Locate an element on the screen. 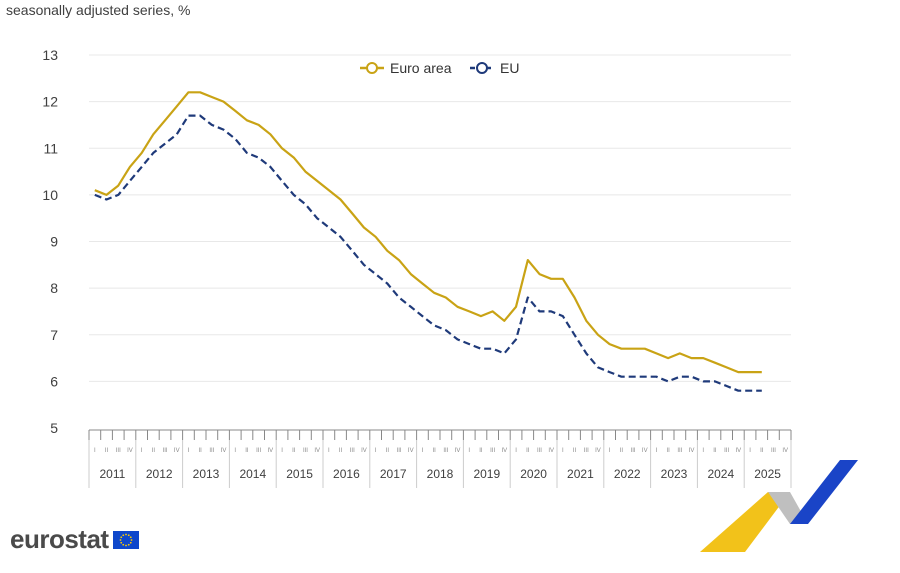 This screenshot has width=900, height=573. decorative-chevron-graphic is located at coordinates (779, 506).